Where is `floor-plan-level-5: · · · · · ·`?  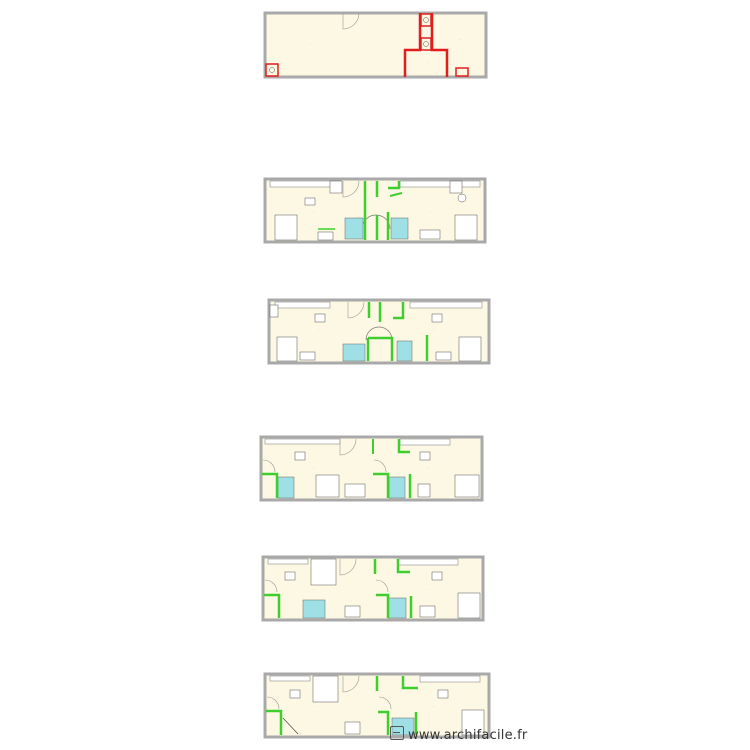
floor-plan-level-5: · · · · · · is located at coordinates (373, 588).